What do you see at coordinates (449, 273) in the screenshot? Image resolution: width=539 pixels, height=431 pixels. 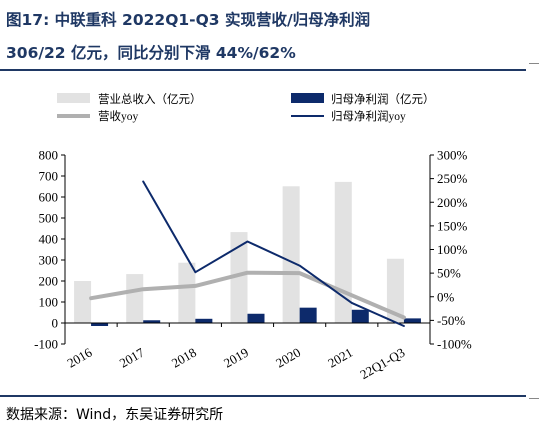 I see `right-axis-tick-label: 50%` at bounding box center [449, 273].